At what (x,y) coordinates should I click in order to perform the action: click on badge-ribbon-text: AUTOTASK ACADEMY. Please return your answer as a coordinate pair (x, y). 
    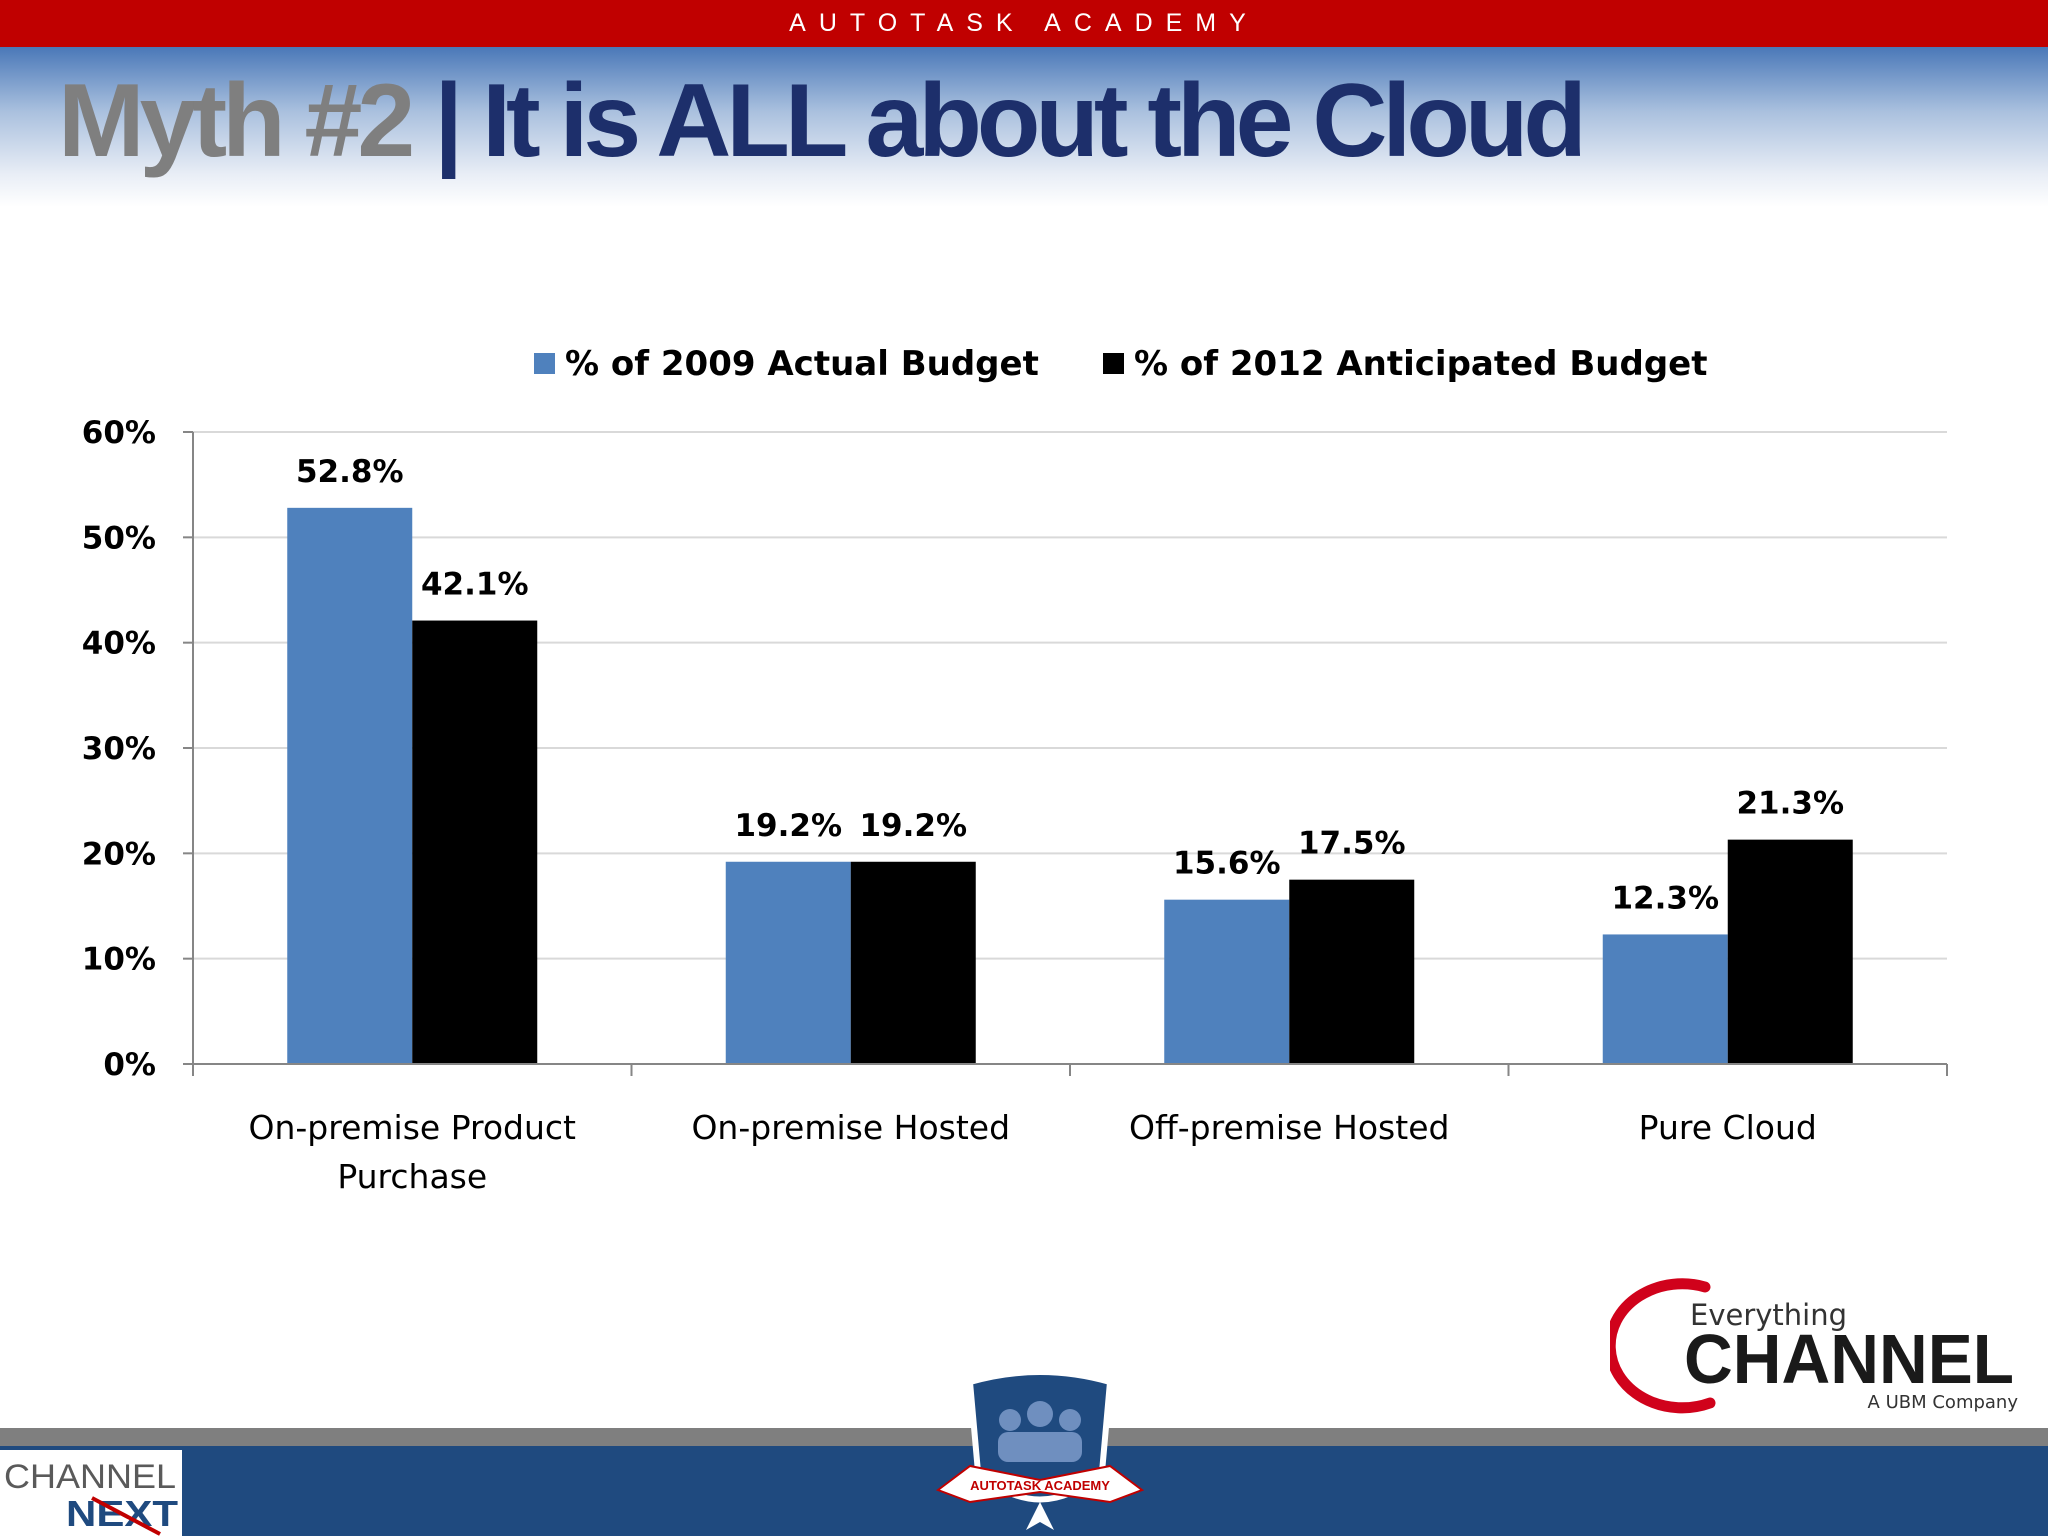
    Looking at the image, I should click on (1040, 1485).